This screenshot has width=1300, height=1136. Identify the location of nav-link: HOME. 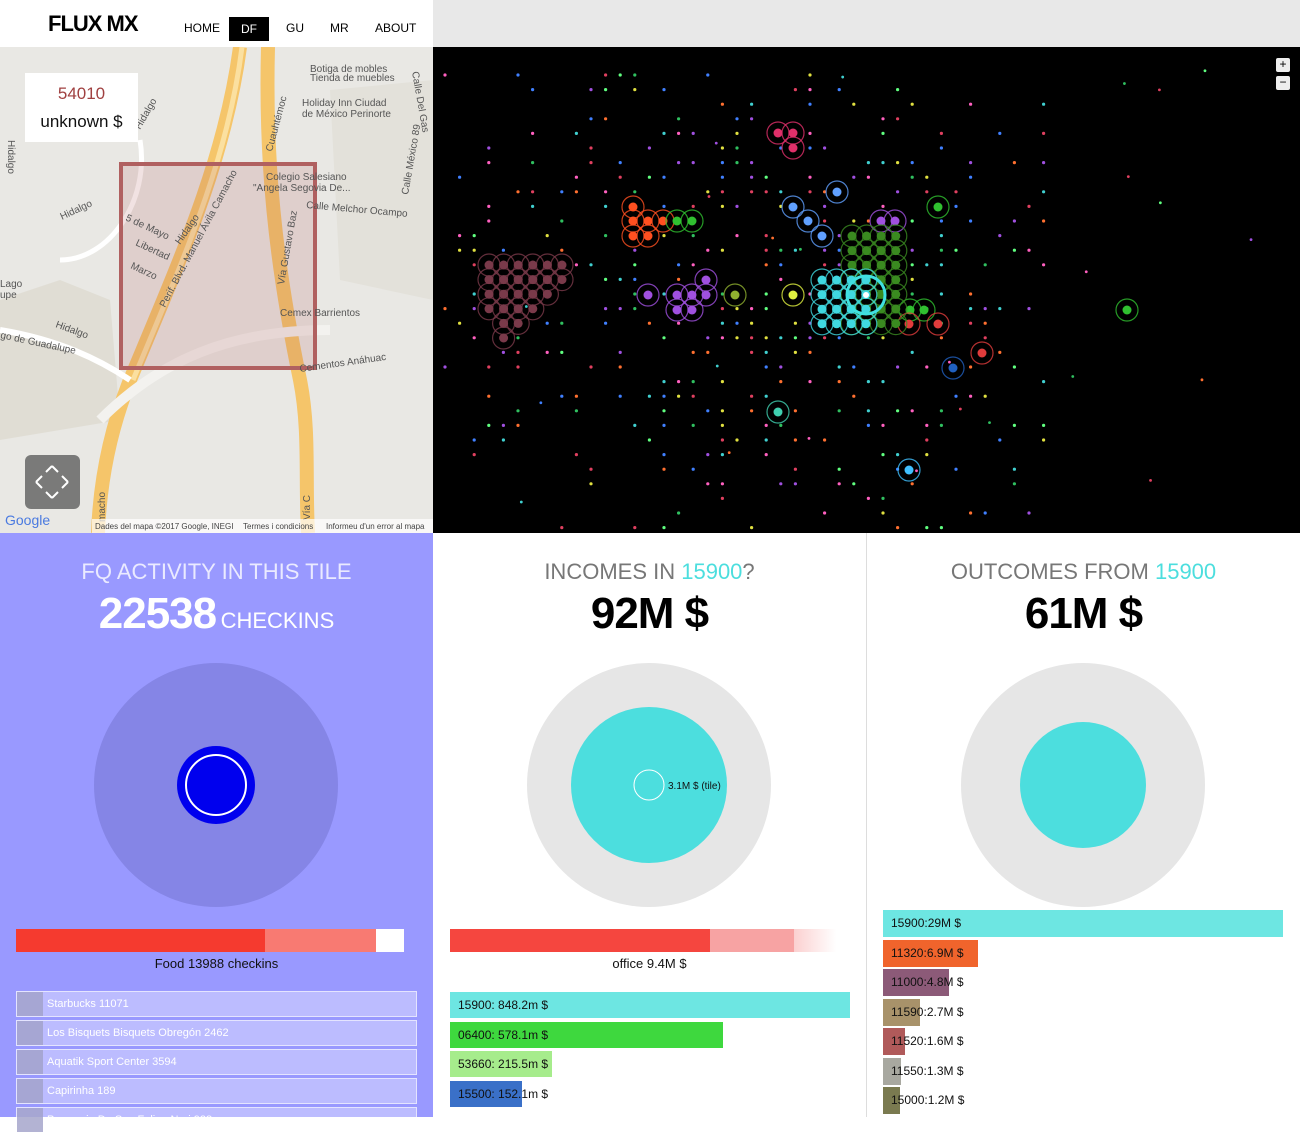
(202, 28).